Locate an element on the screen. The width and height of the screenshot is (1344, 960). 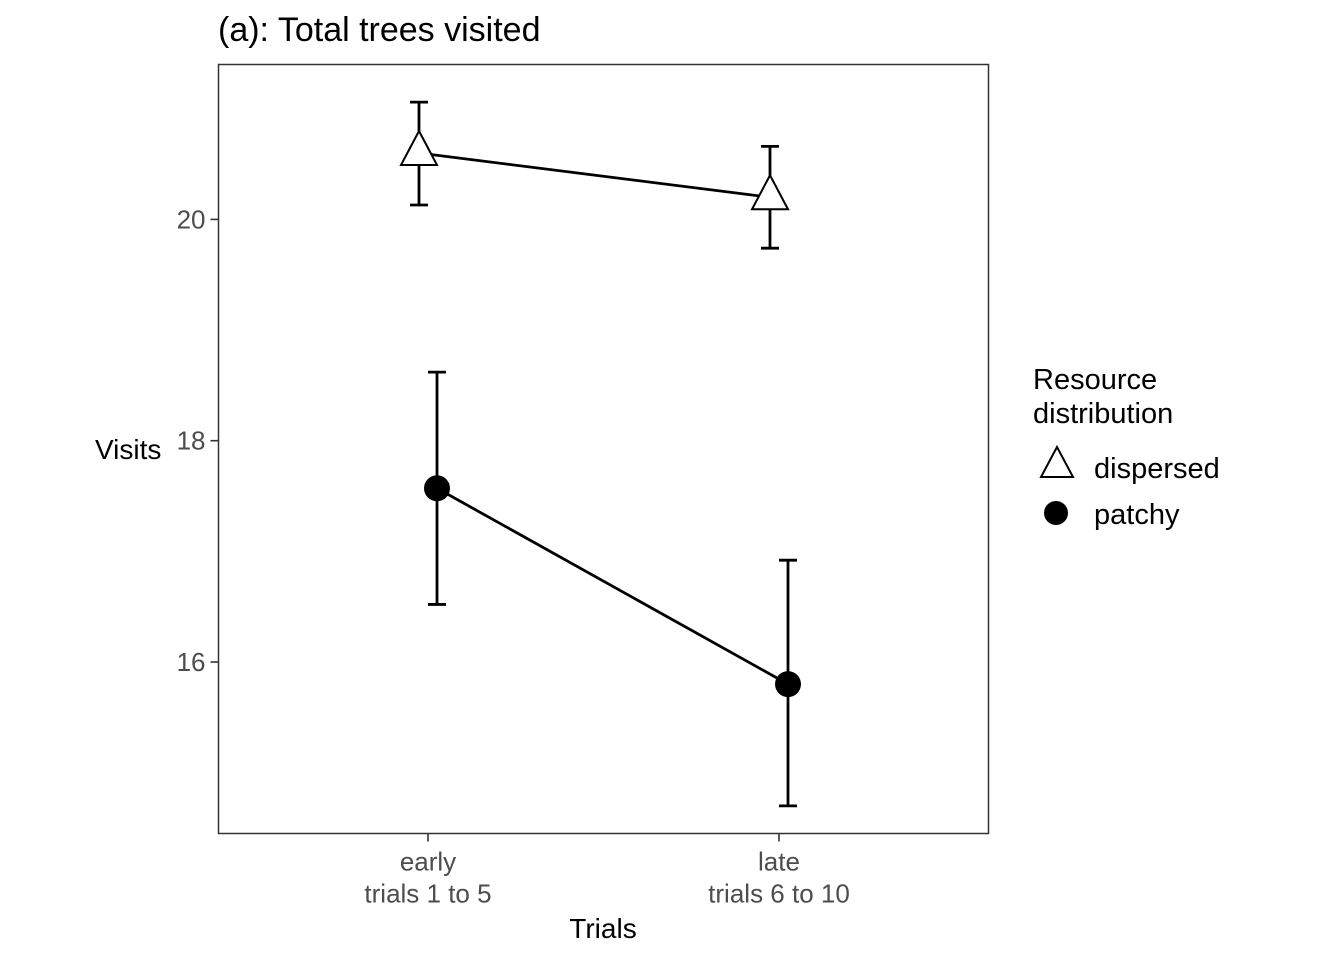
y-axis: 16 18 20 is located at coordinates (198, 440).